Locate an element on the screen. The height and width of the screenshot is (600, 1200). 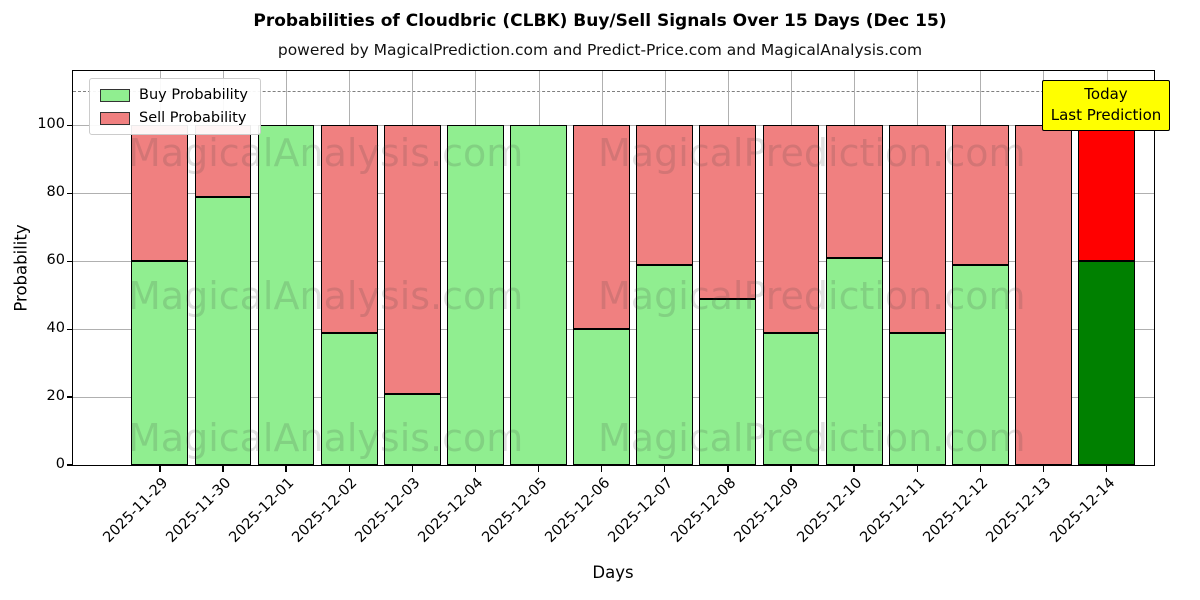
legend-label-buy: Buy Probability is located at coordinates (193, 95).